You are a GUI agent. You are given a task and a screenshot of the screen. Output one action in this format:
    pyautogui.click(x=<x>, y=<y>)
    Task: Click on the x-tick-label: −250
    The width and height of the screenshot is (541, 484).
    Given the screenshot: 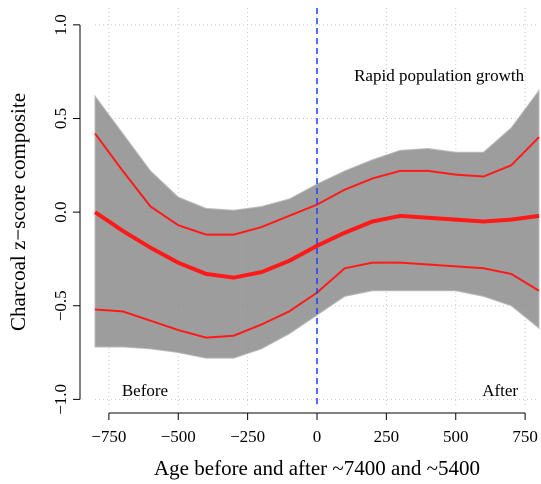 What is the action you would take?
    pyautogui.click(x=247, y=436)
    